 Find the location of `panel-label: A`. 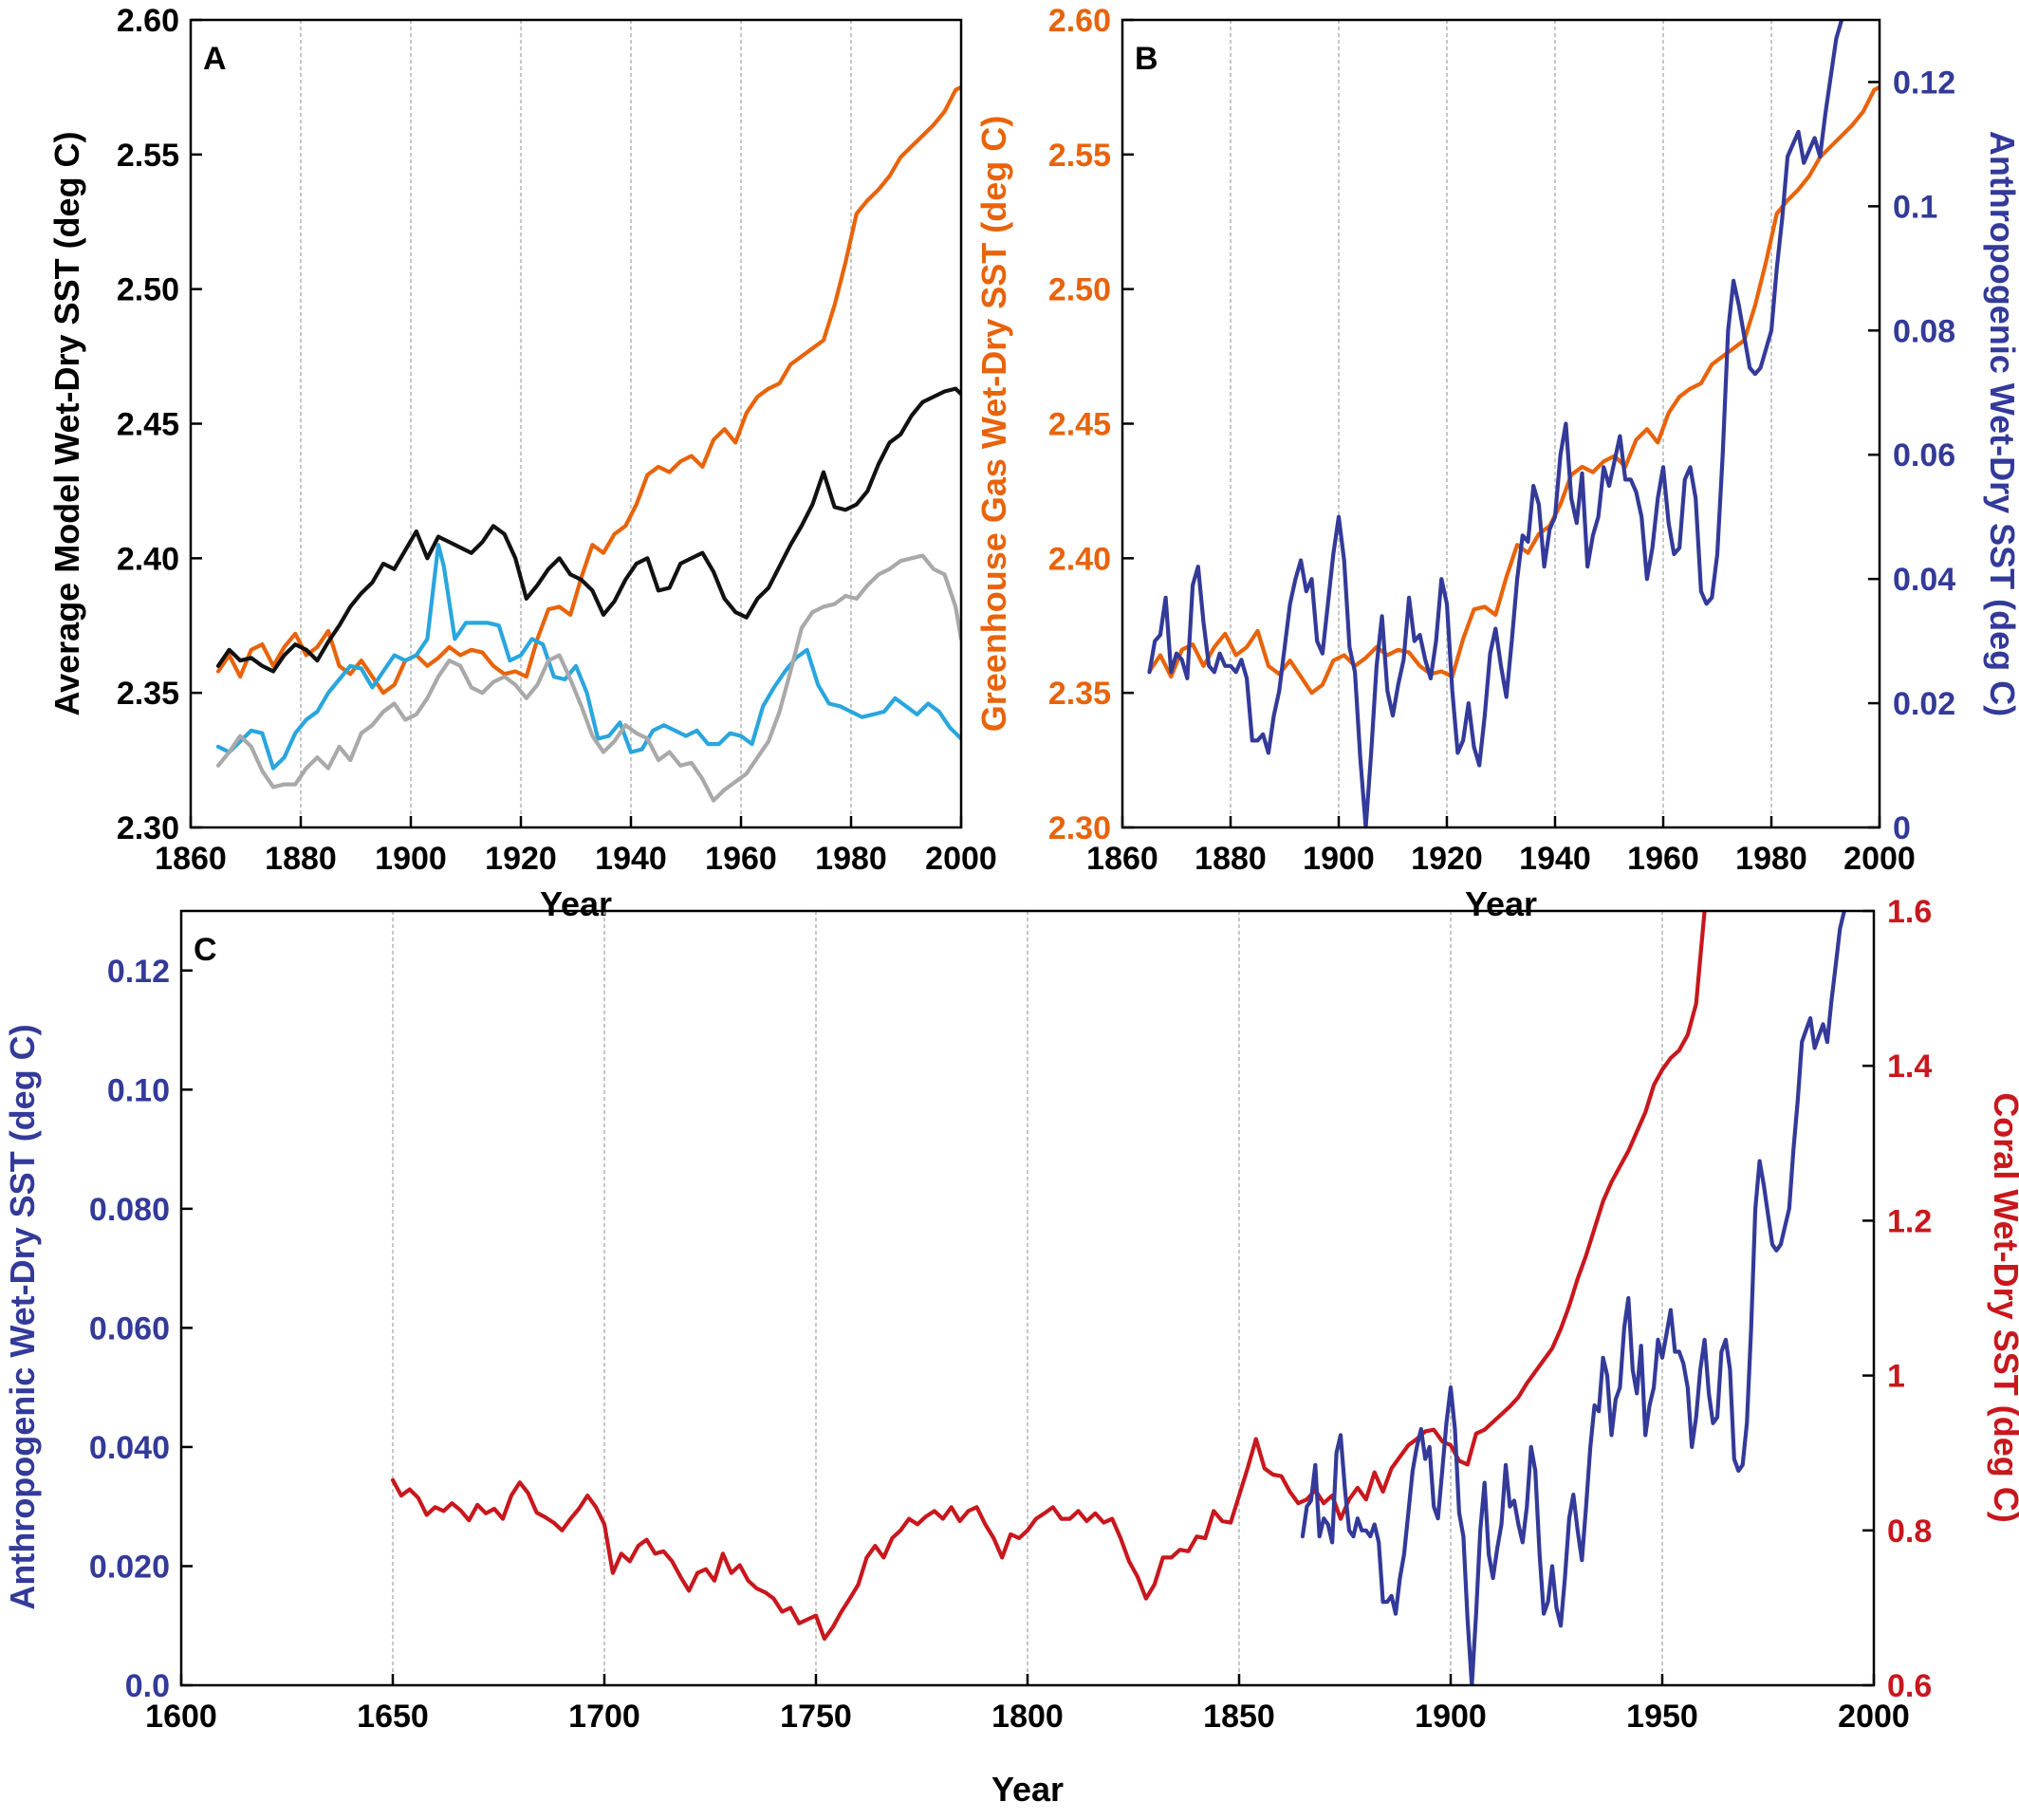

panel-label: A is located at coordinates (215, 59).